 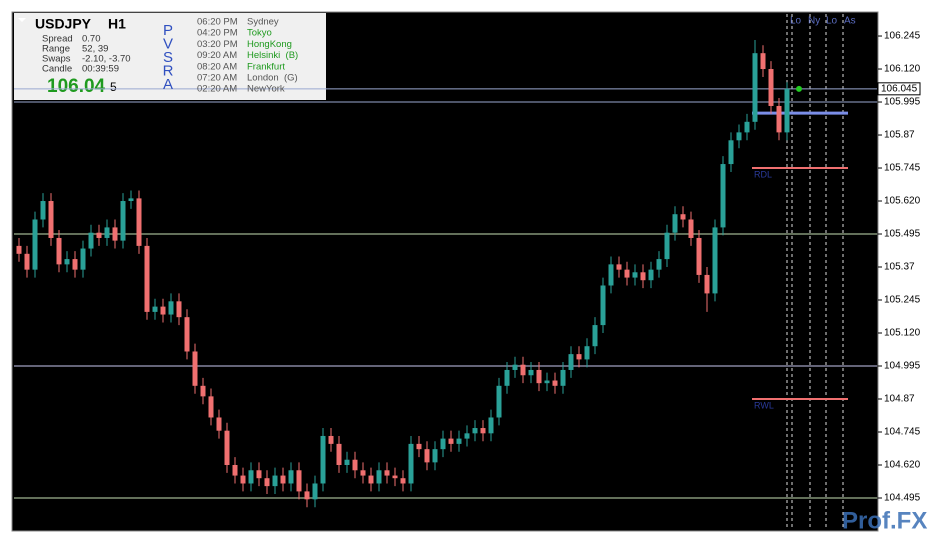 I want to click on level-label: RWL, so click(x=764, y=405).